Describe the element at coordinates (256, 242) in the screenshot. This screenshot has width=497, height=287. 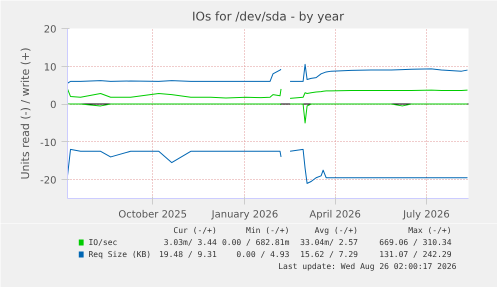
I see `text: 0.00 / 682.81m` at that location.